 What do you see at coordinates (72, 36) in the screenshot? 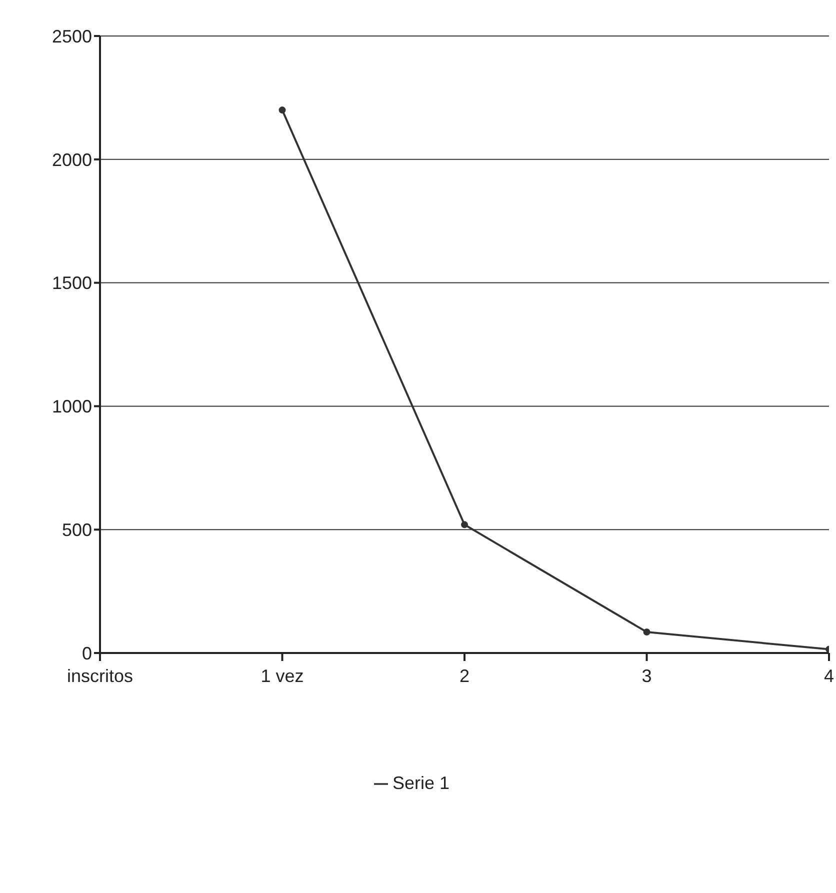
I see `y-tick-label: 2500` at bounding box center [72, 36].